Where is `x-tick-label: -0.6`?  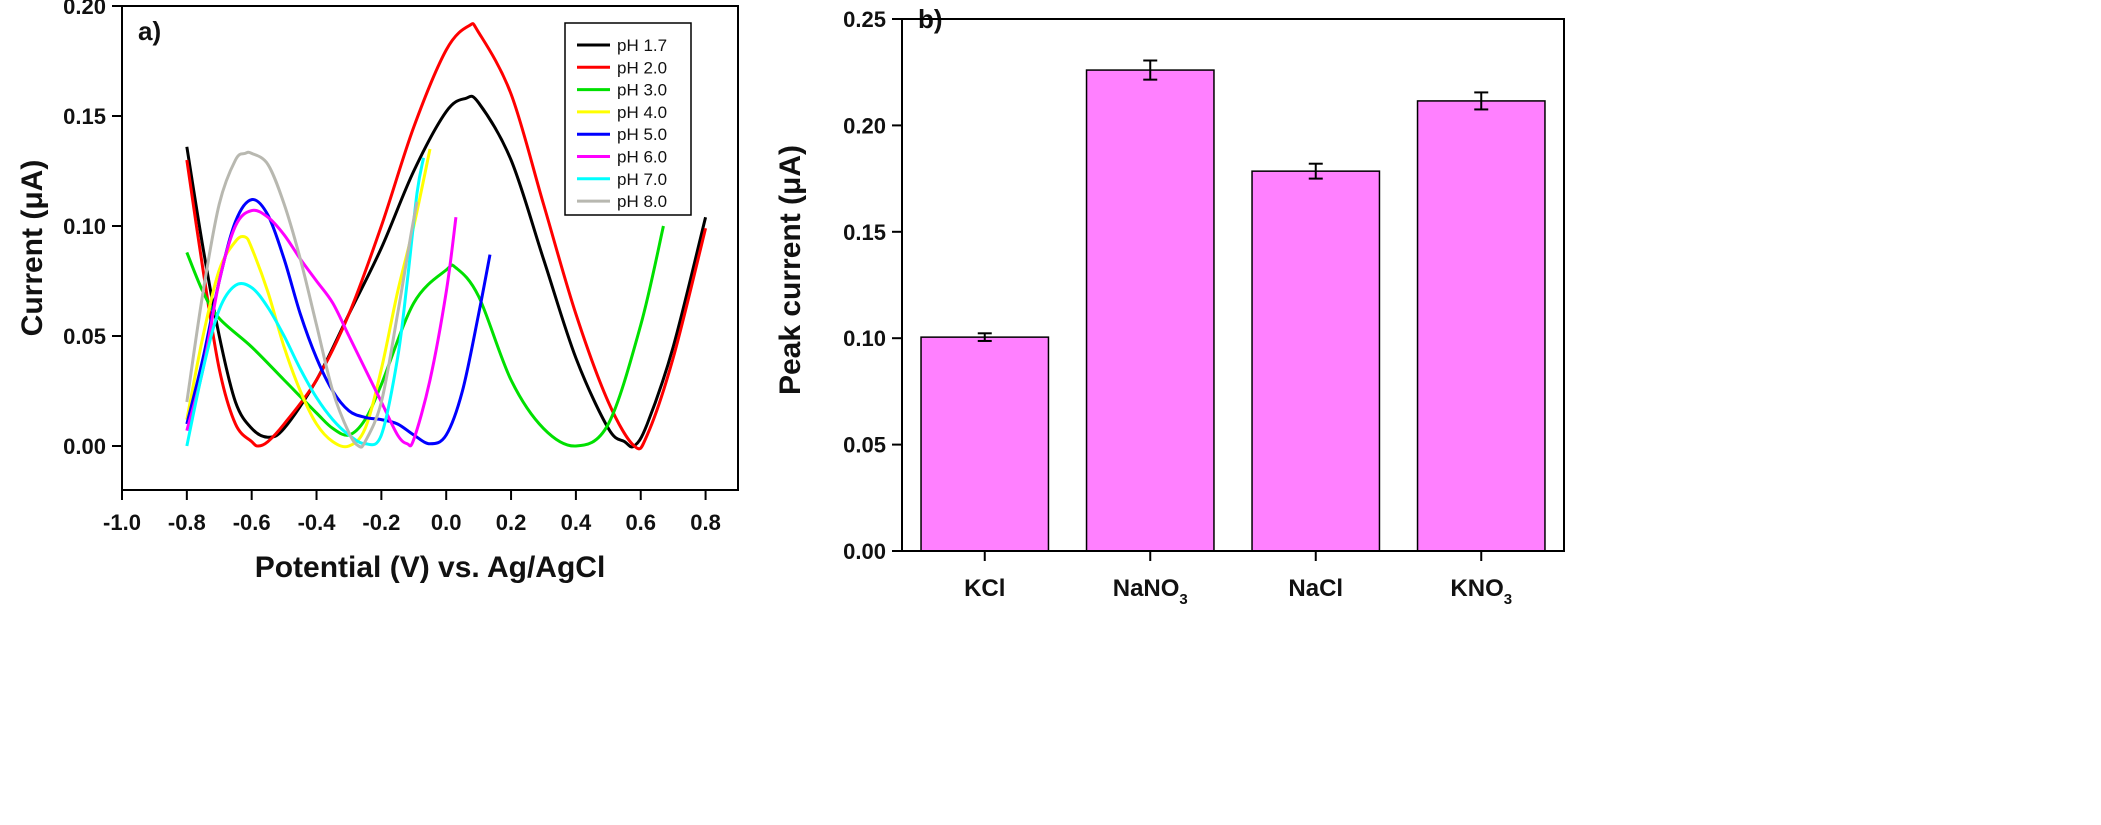
x-tick-label: -0.6 is located at coordinates (252, 522).